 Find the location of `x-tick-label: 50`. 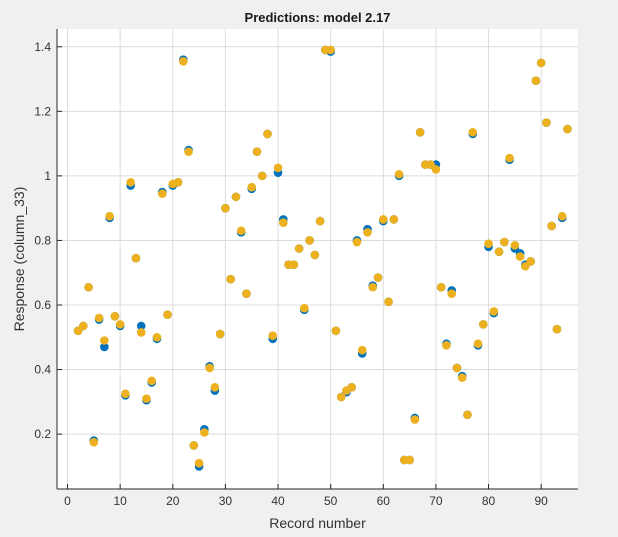

x-tick-label: 50 is located at coordinates (331, 501).